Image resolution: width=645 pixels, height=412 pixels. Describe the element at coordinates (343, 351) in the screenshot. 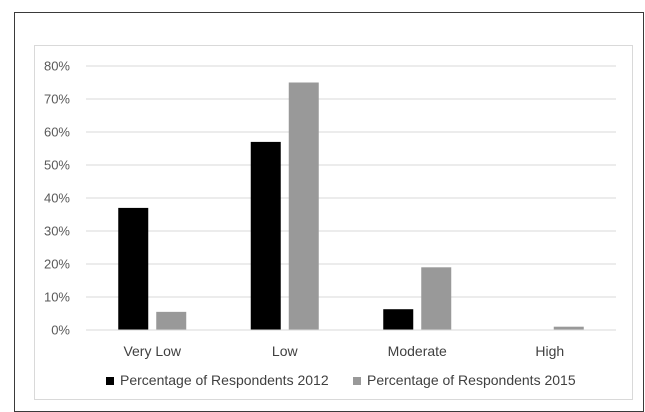

I see `x-axis-categories: Very Low Low Moderate High` at that location.